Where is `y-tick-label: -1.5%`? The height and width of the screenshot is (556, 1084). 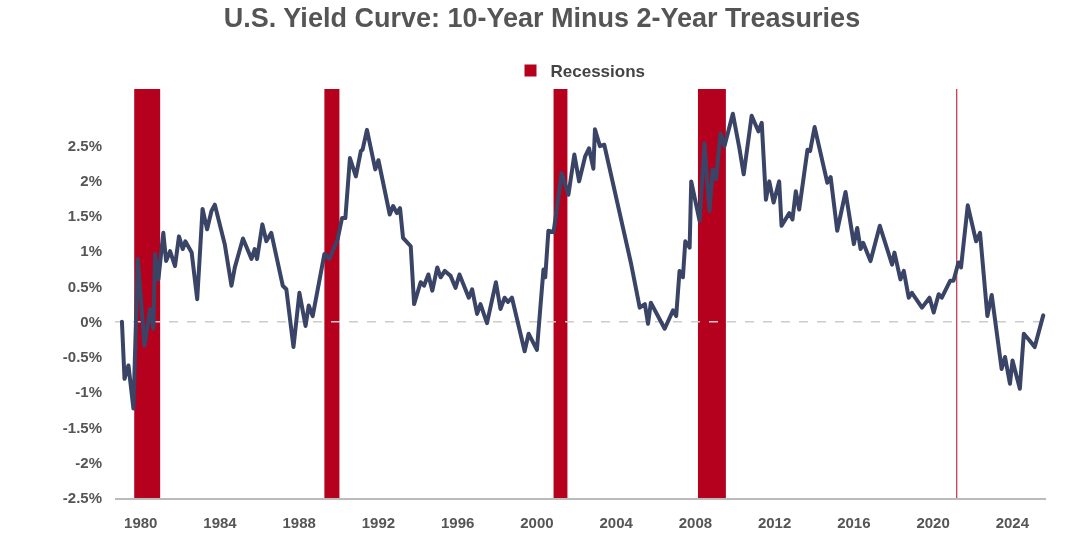
y-tick-label: -1.5% is located at coordinates (82, 427).